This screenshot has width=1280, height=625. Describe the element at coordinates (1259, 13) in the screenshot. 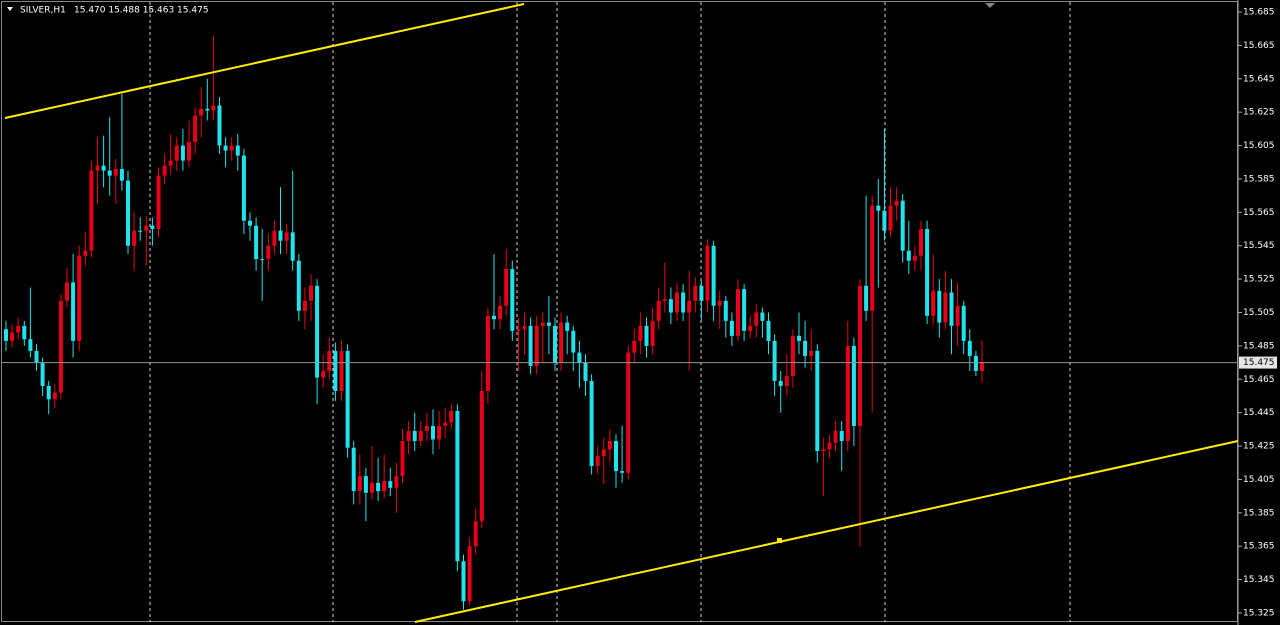

I see `y-tick-label: 15.685` at that location.